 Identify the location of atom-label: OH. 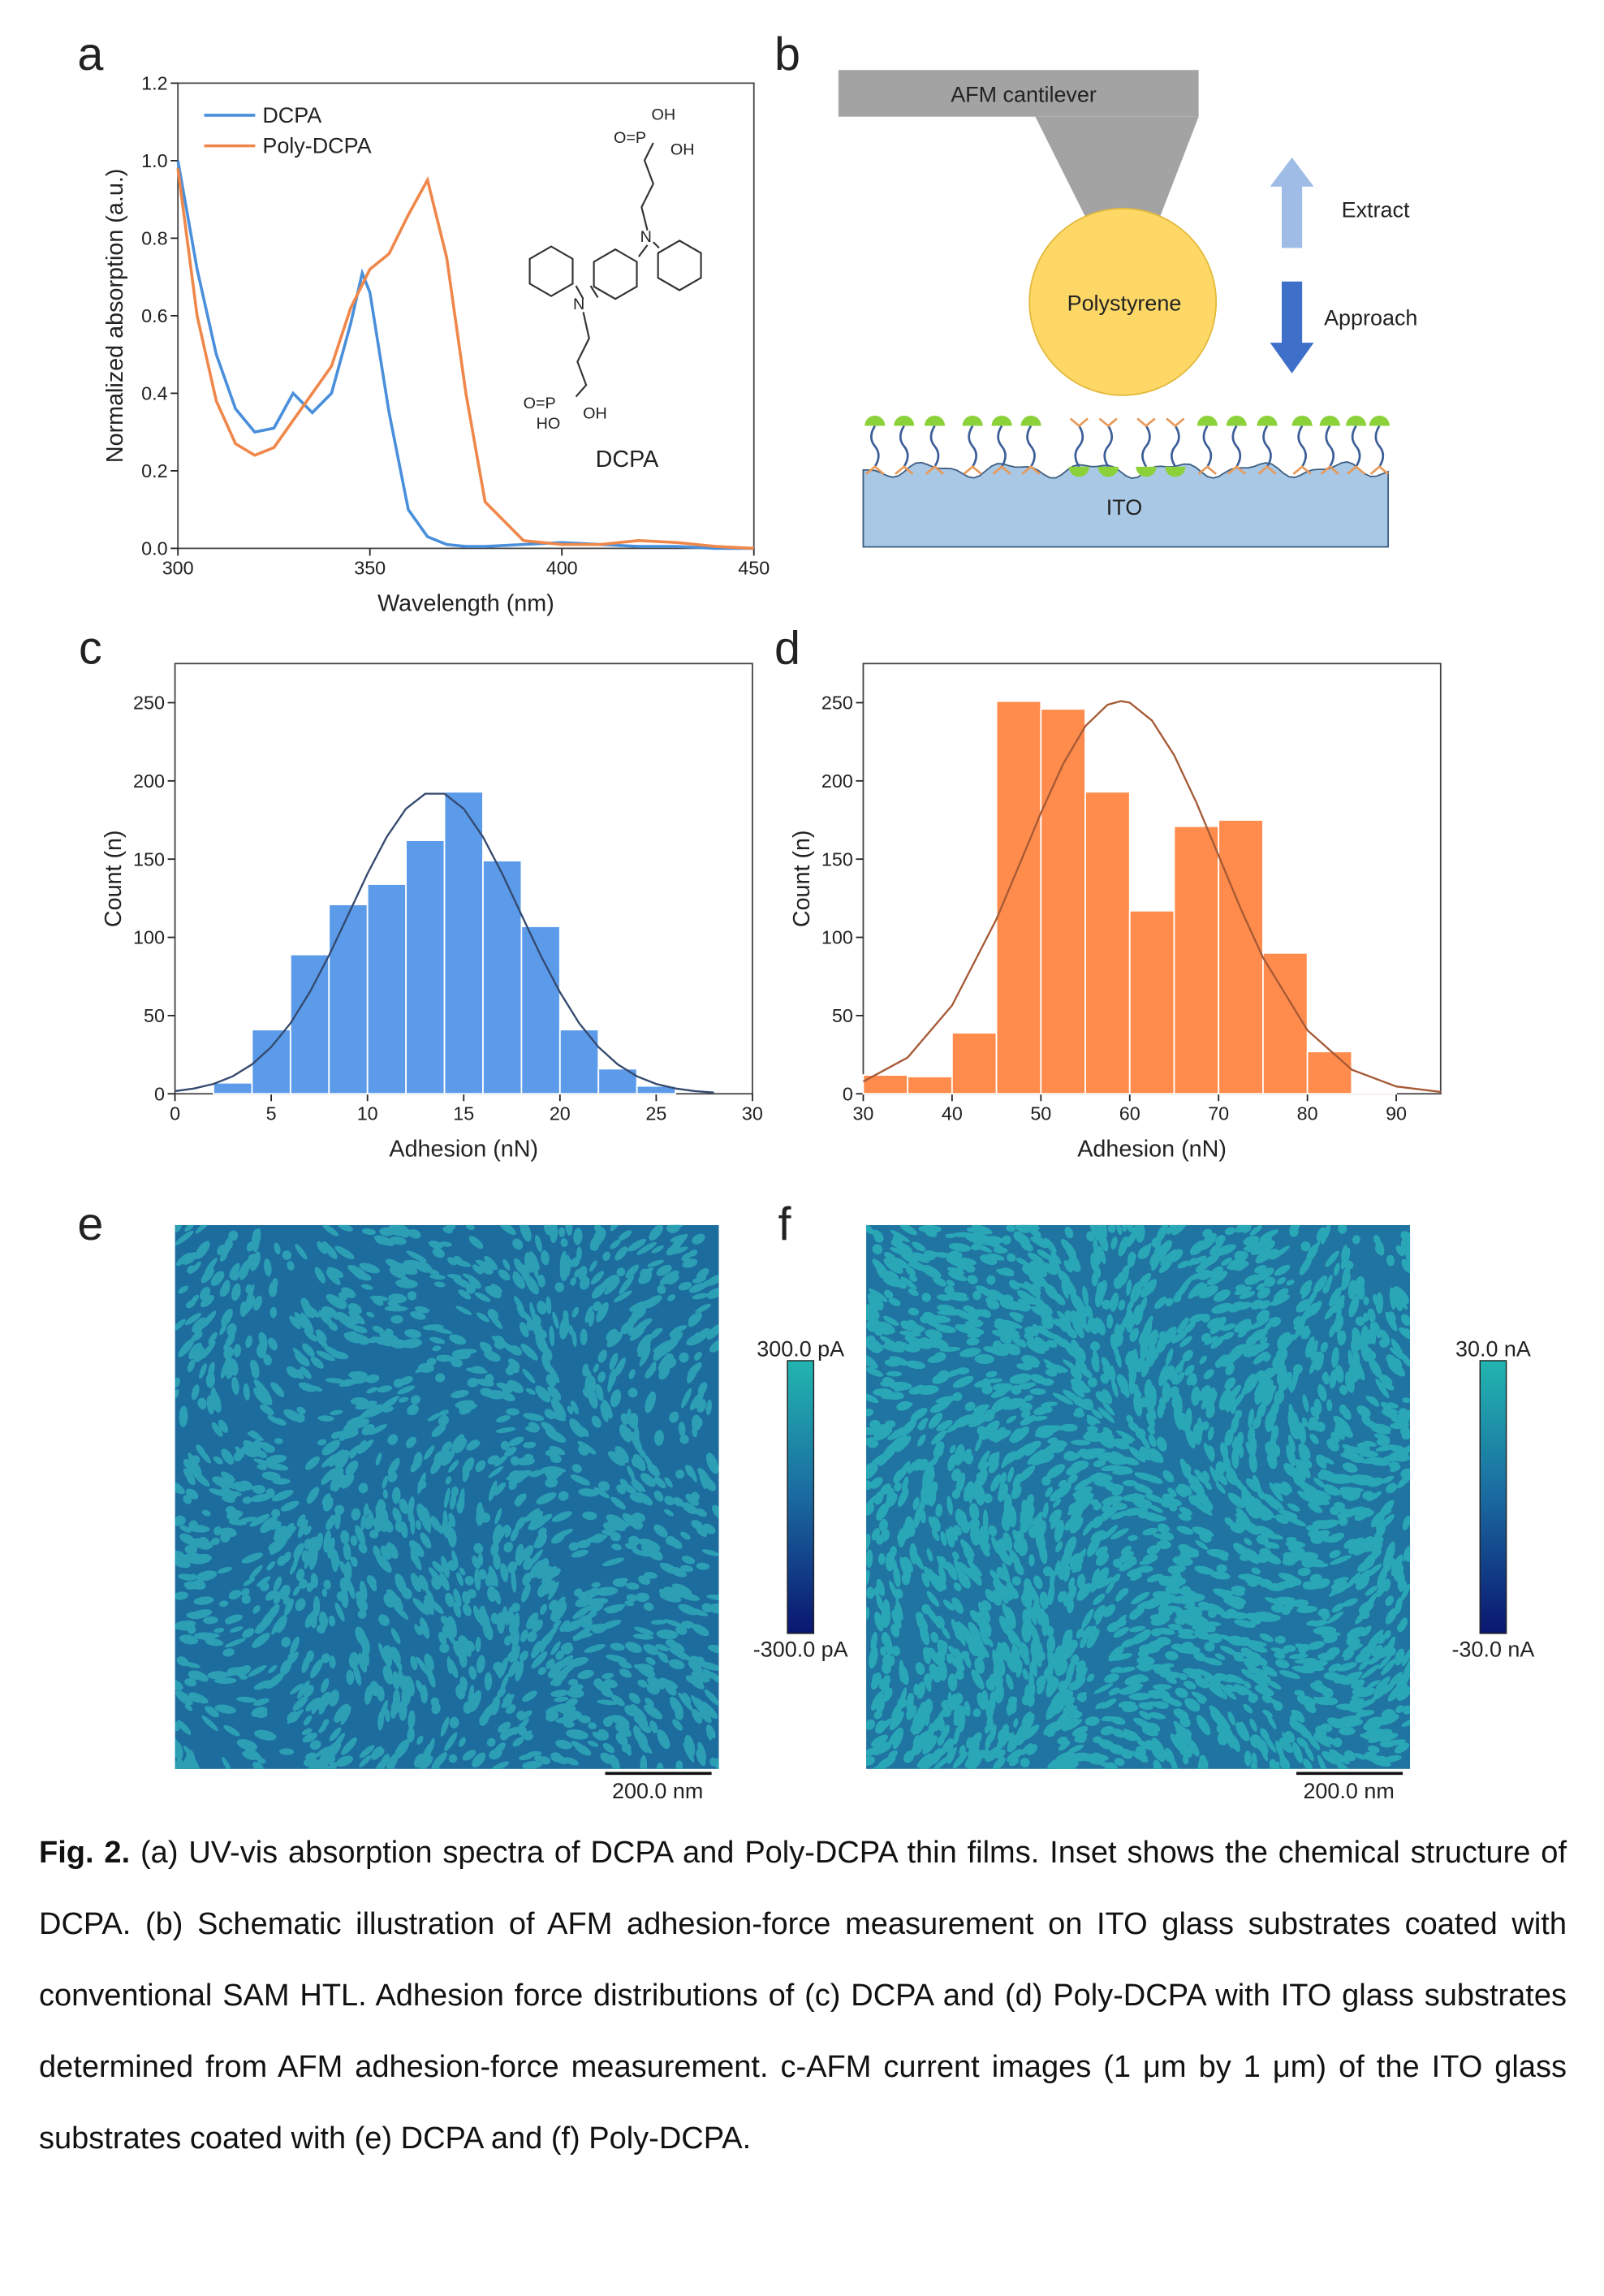
(683, 149).